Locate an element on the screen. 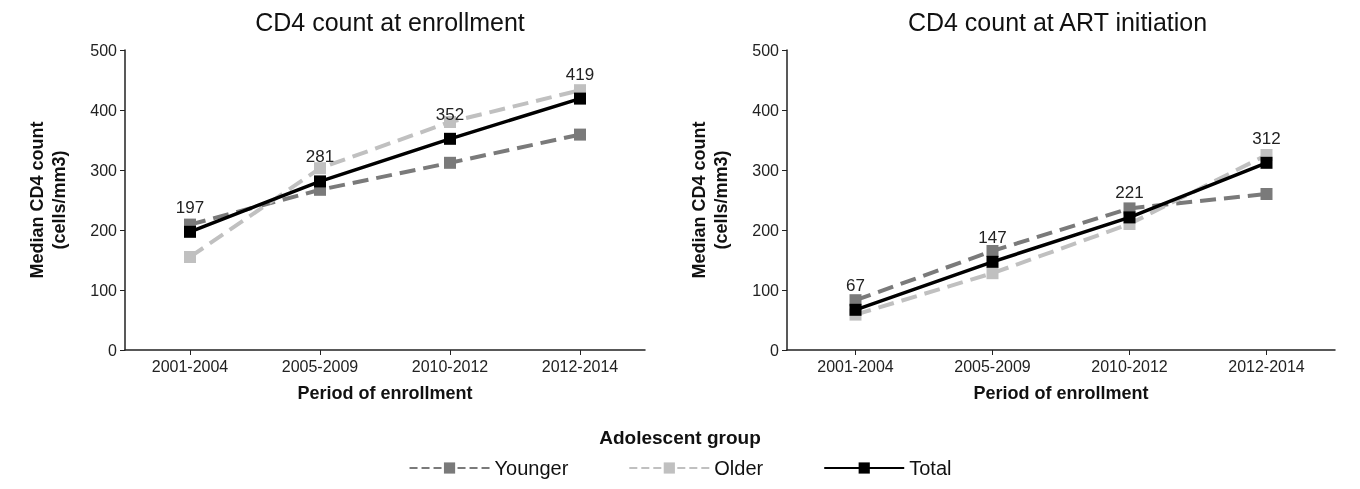 This screenshot has width=1360, height=489. legend-title: Adolescent group is located at coordinates (680, 437).